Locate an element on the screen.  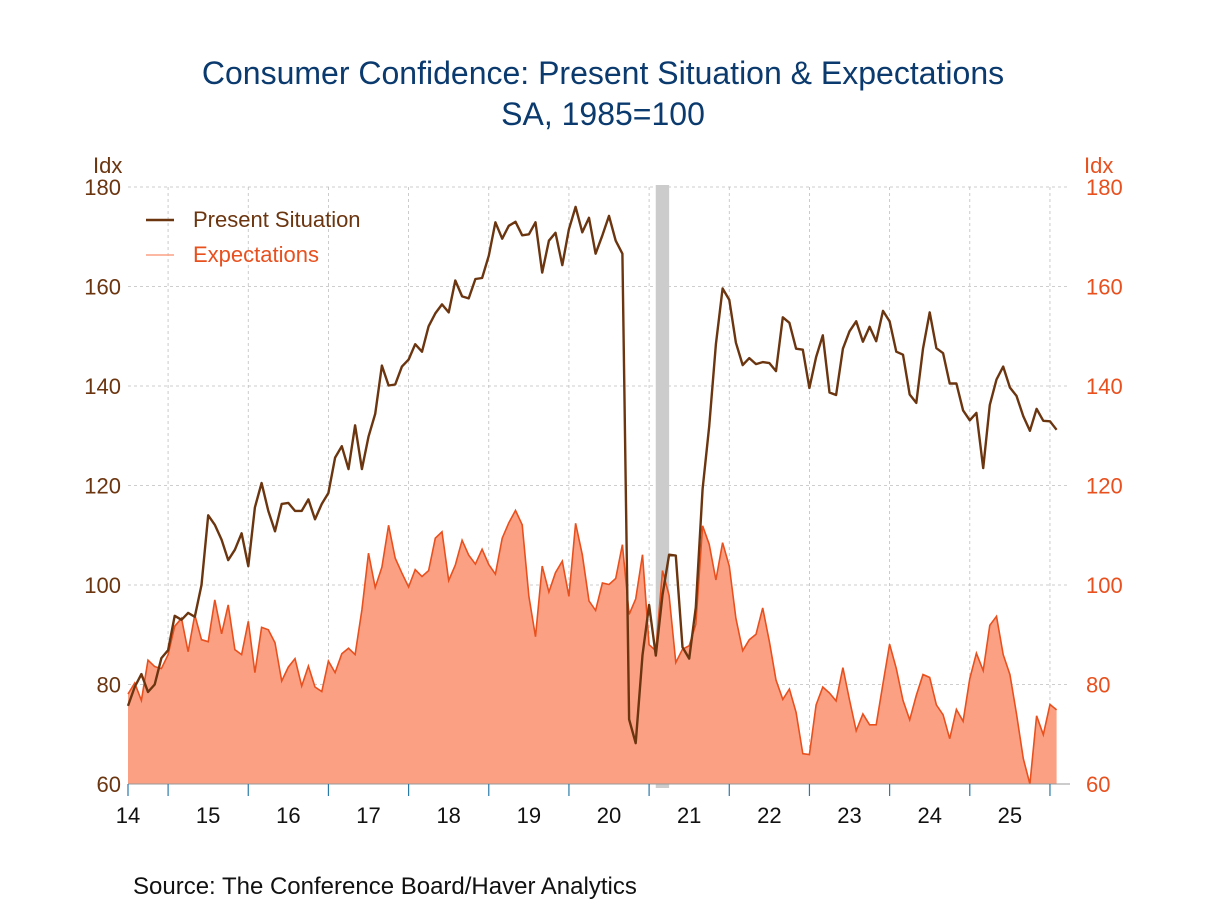
x-tick-label: 22 is located at coordinates (769, 815).